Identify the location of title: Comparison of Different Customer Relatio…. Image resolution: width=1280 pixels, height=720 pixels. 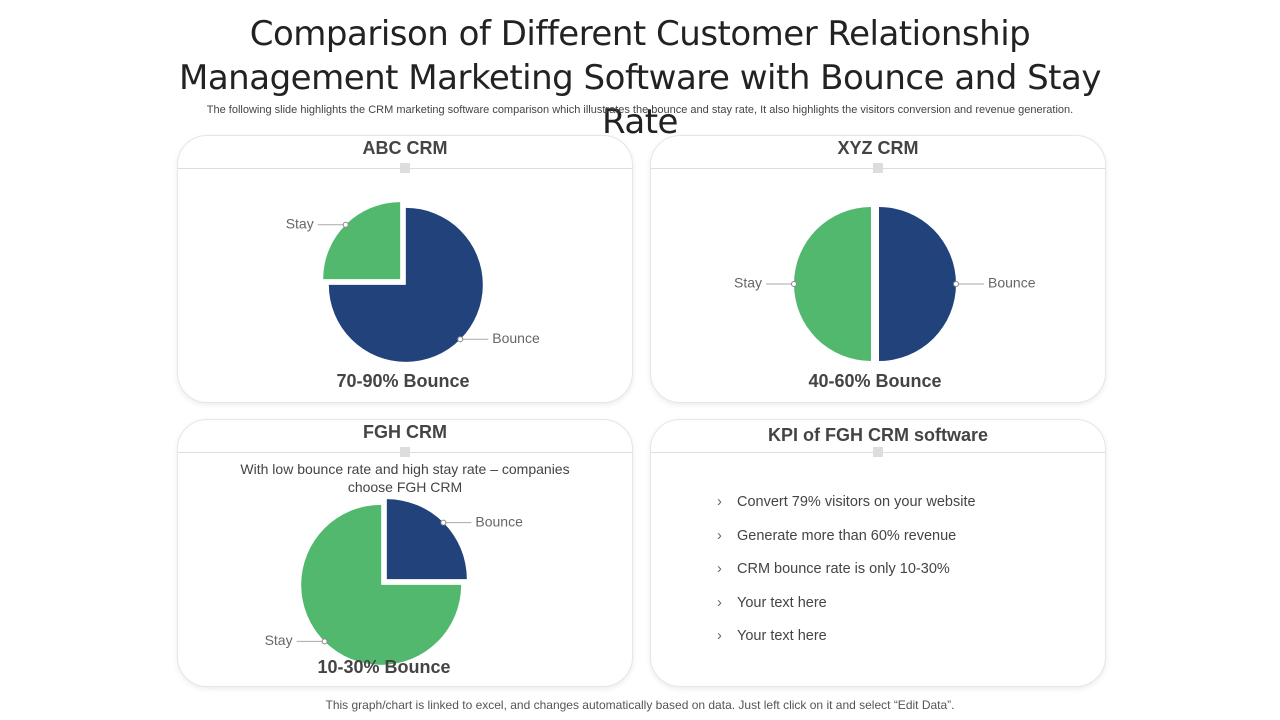
(640, 78).